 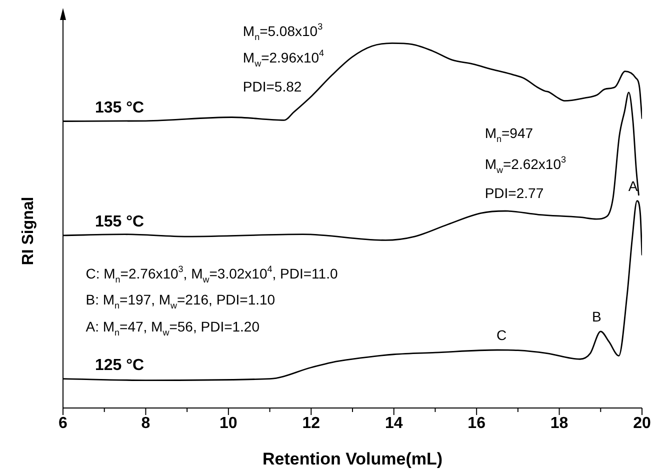 I want to click on x-tick-label: 8, so click(x=145, y=423).